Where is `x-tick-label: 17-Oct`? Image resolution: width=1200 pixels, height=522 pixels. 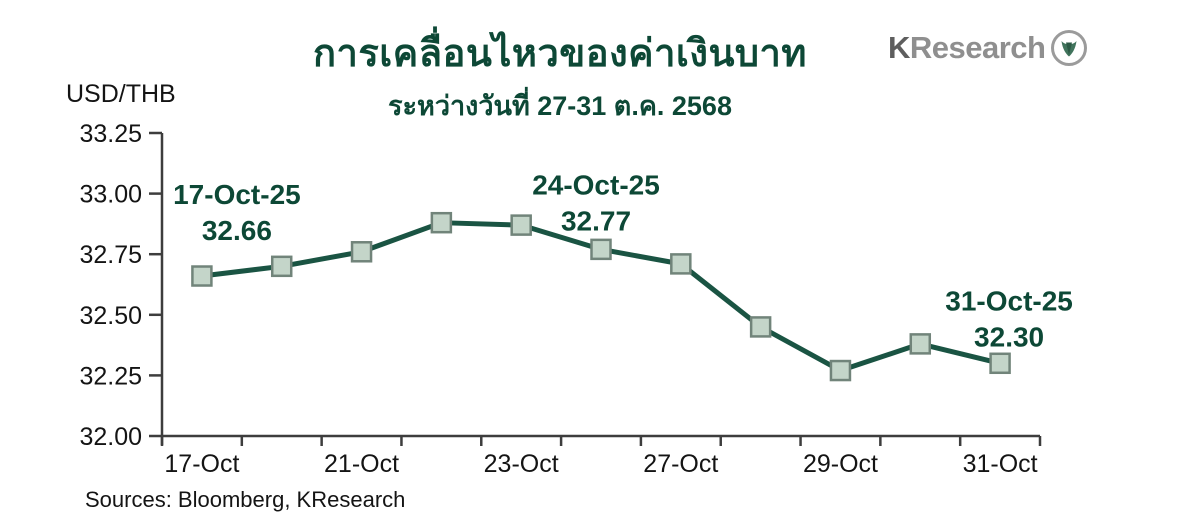 x-tick-label: 17-Oct is located at coordinates (201, 464).